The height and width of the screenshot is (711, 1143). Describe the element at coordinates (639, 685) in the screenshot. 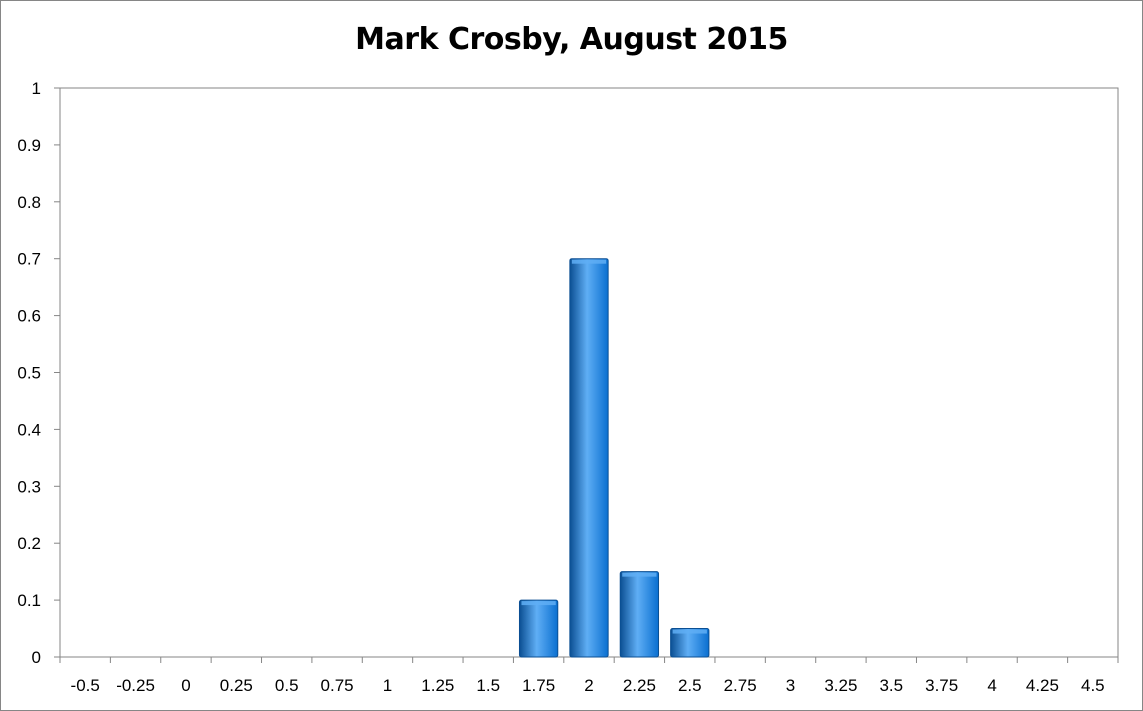

I see `x-tick-label: 2.25` at that location.